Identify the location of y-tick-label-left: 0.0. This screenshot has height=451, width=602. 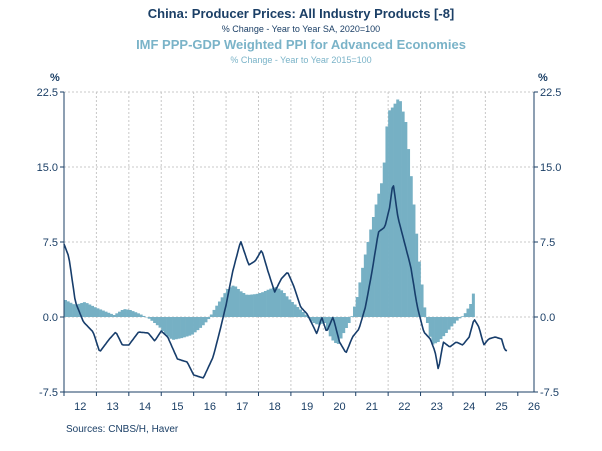
(50, 318).